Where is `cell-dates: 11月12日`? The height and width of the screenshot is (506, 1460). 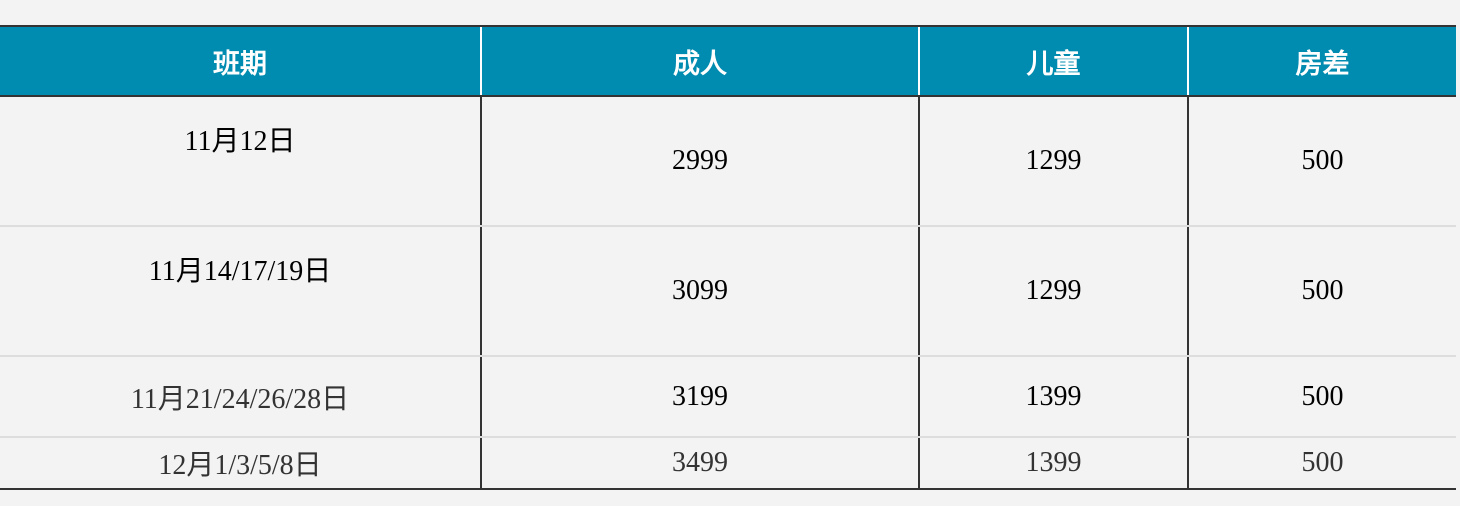
cell-dates: 11月12日 is located at coordinates (241, 161).